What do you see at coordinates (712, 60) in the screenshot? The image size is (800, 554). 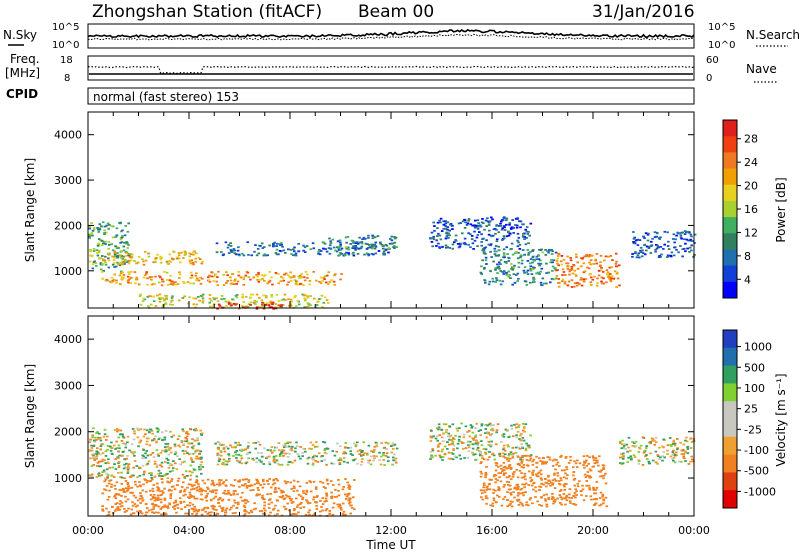 I see `nave-tick-top: 60` at bounding box center [712, 60].